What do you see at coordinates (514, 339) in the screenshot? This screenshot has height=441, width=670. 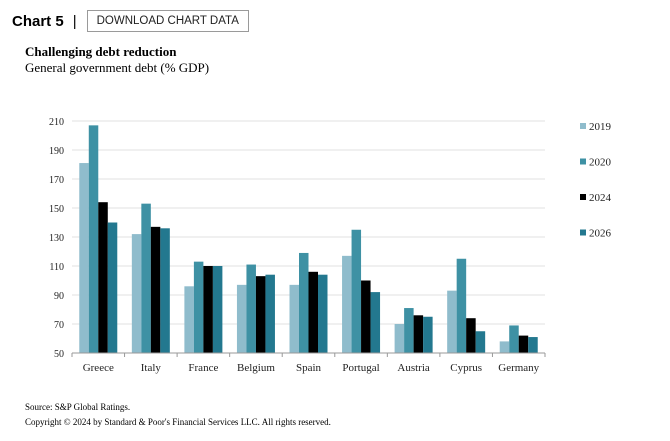 I see `bar-2020-germany` at bounding box center [514, 339].